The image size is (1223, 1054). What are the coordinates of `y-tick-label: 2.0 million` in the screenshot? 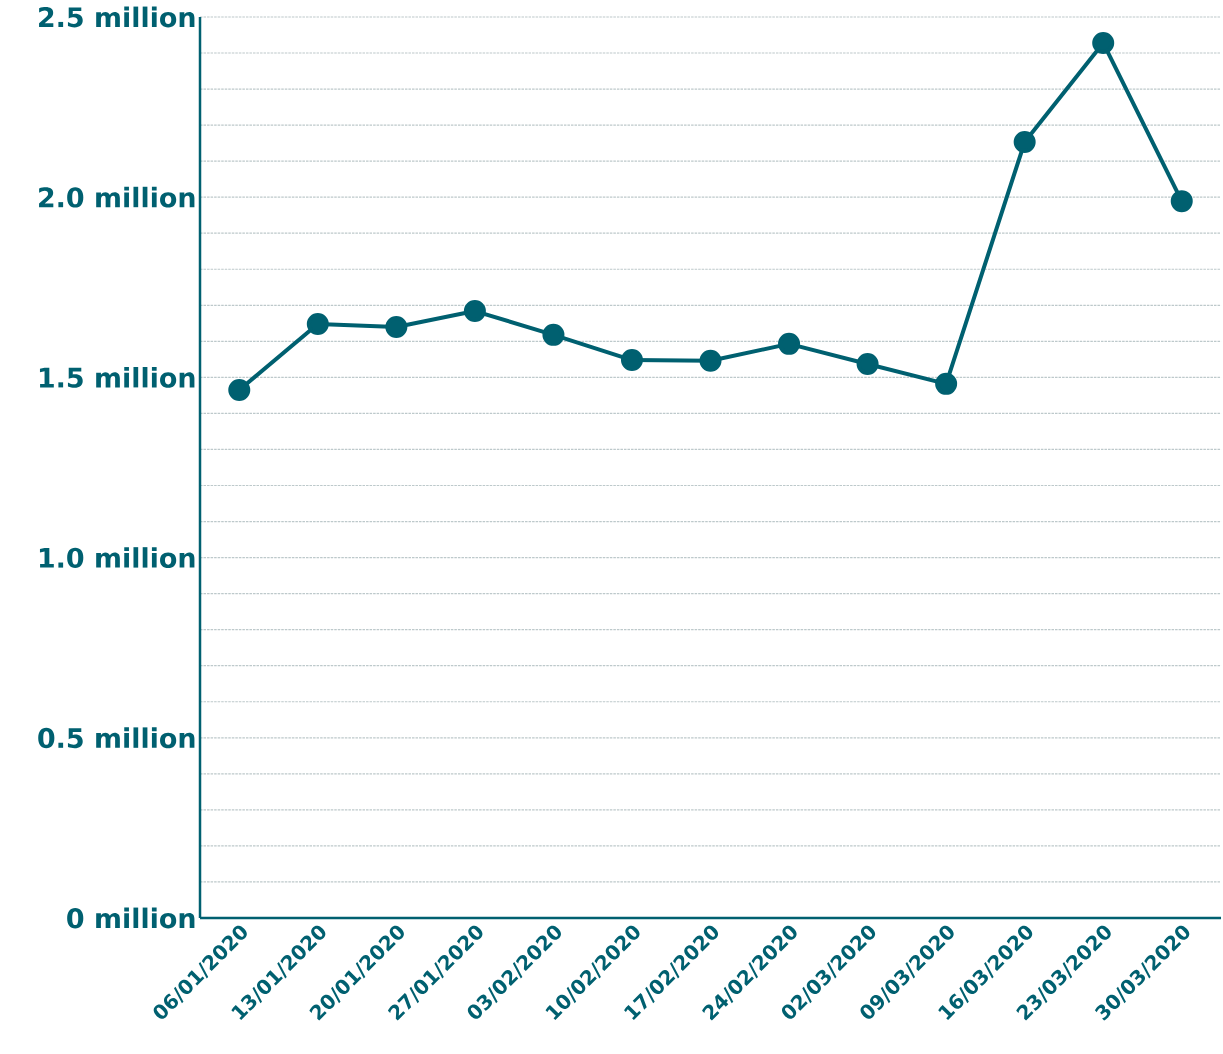 It's located at (117, 197).